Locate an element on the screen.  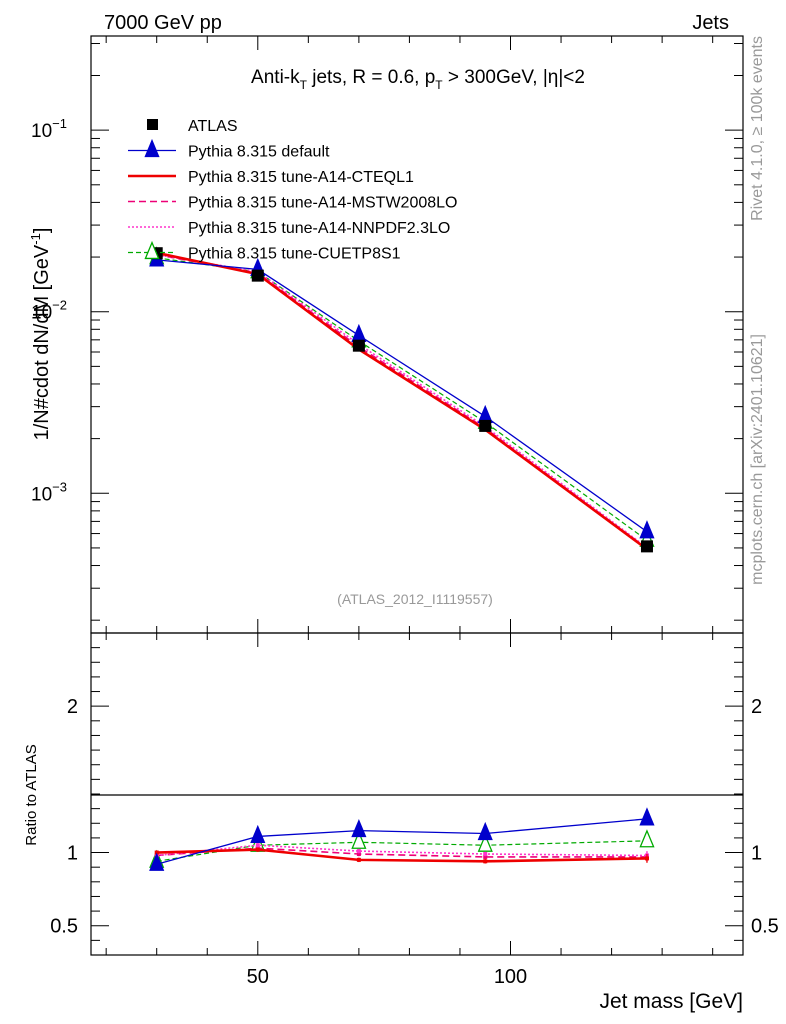
y-axis-label-main: 1/N#cdot dN/dM [GeV is located at coordinates (42, 342).